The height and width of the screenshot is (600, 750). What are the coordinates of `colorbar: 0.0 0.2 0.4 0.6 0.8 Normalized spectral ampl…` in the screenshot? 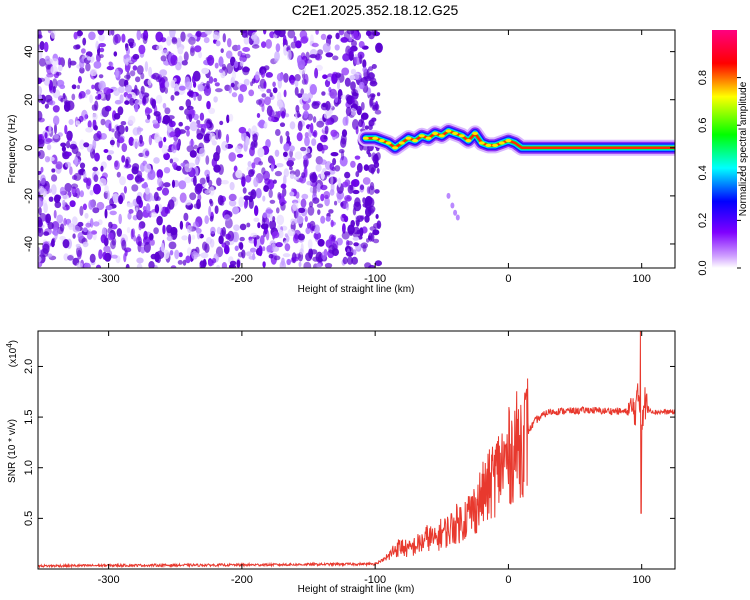 It's located at (723, 153).